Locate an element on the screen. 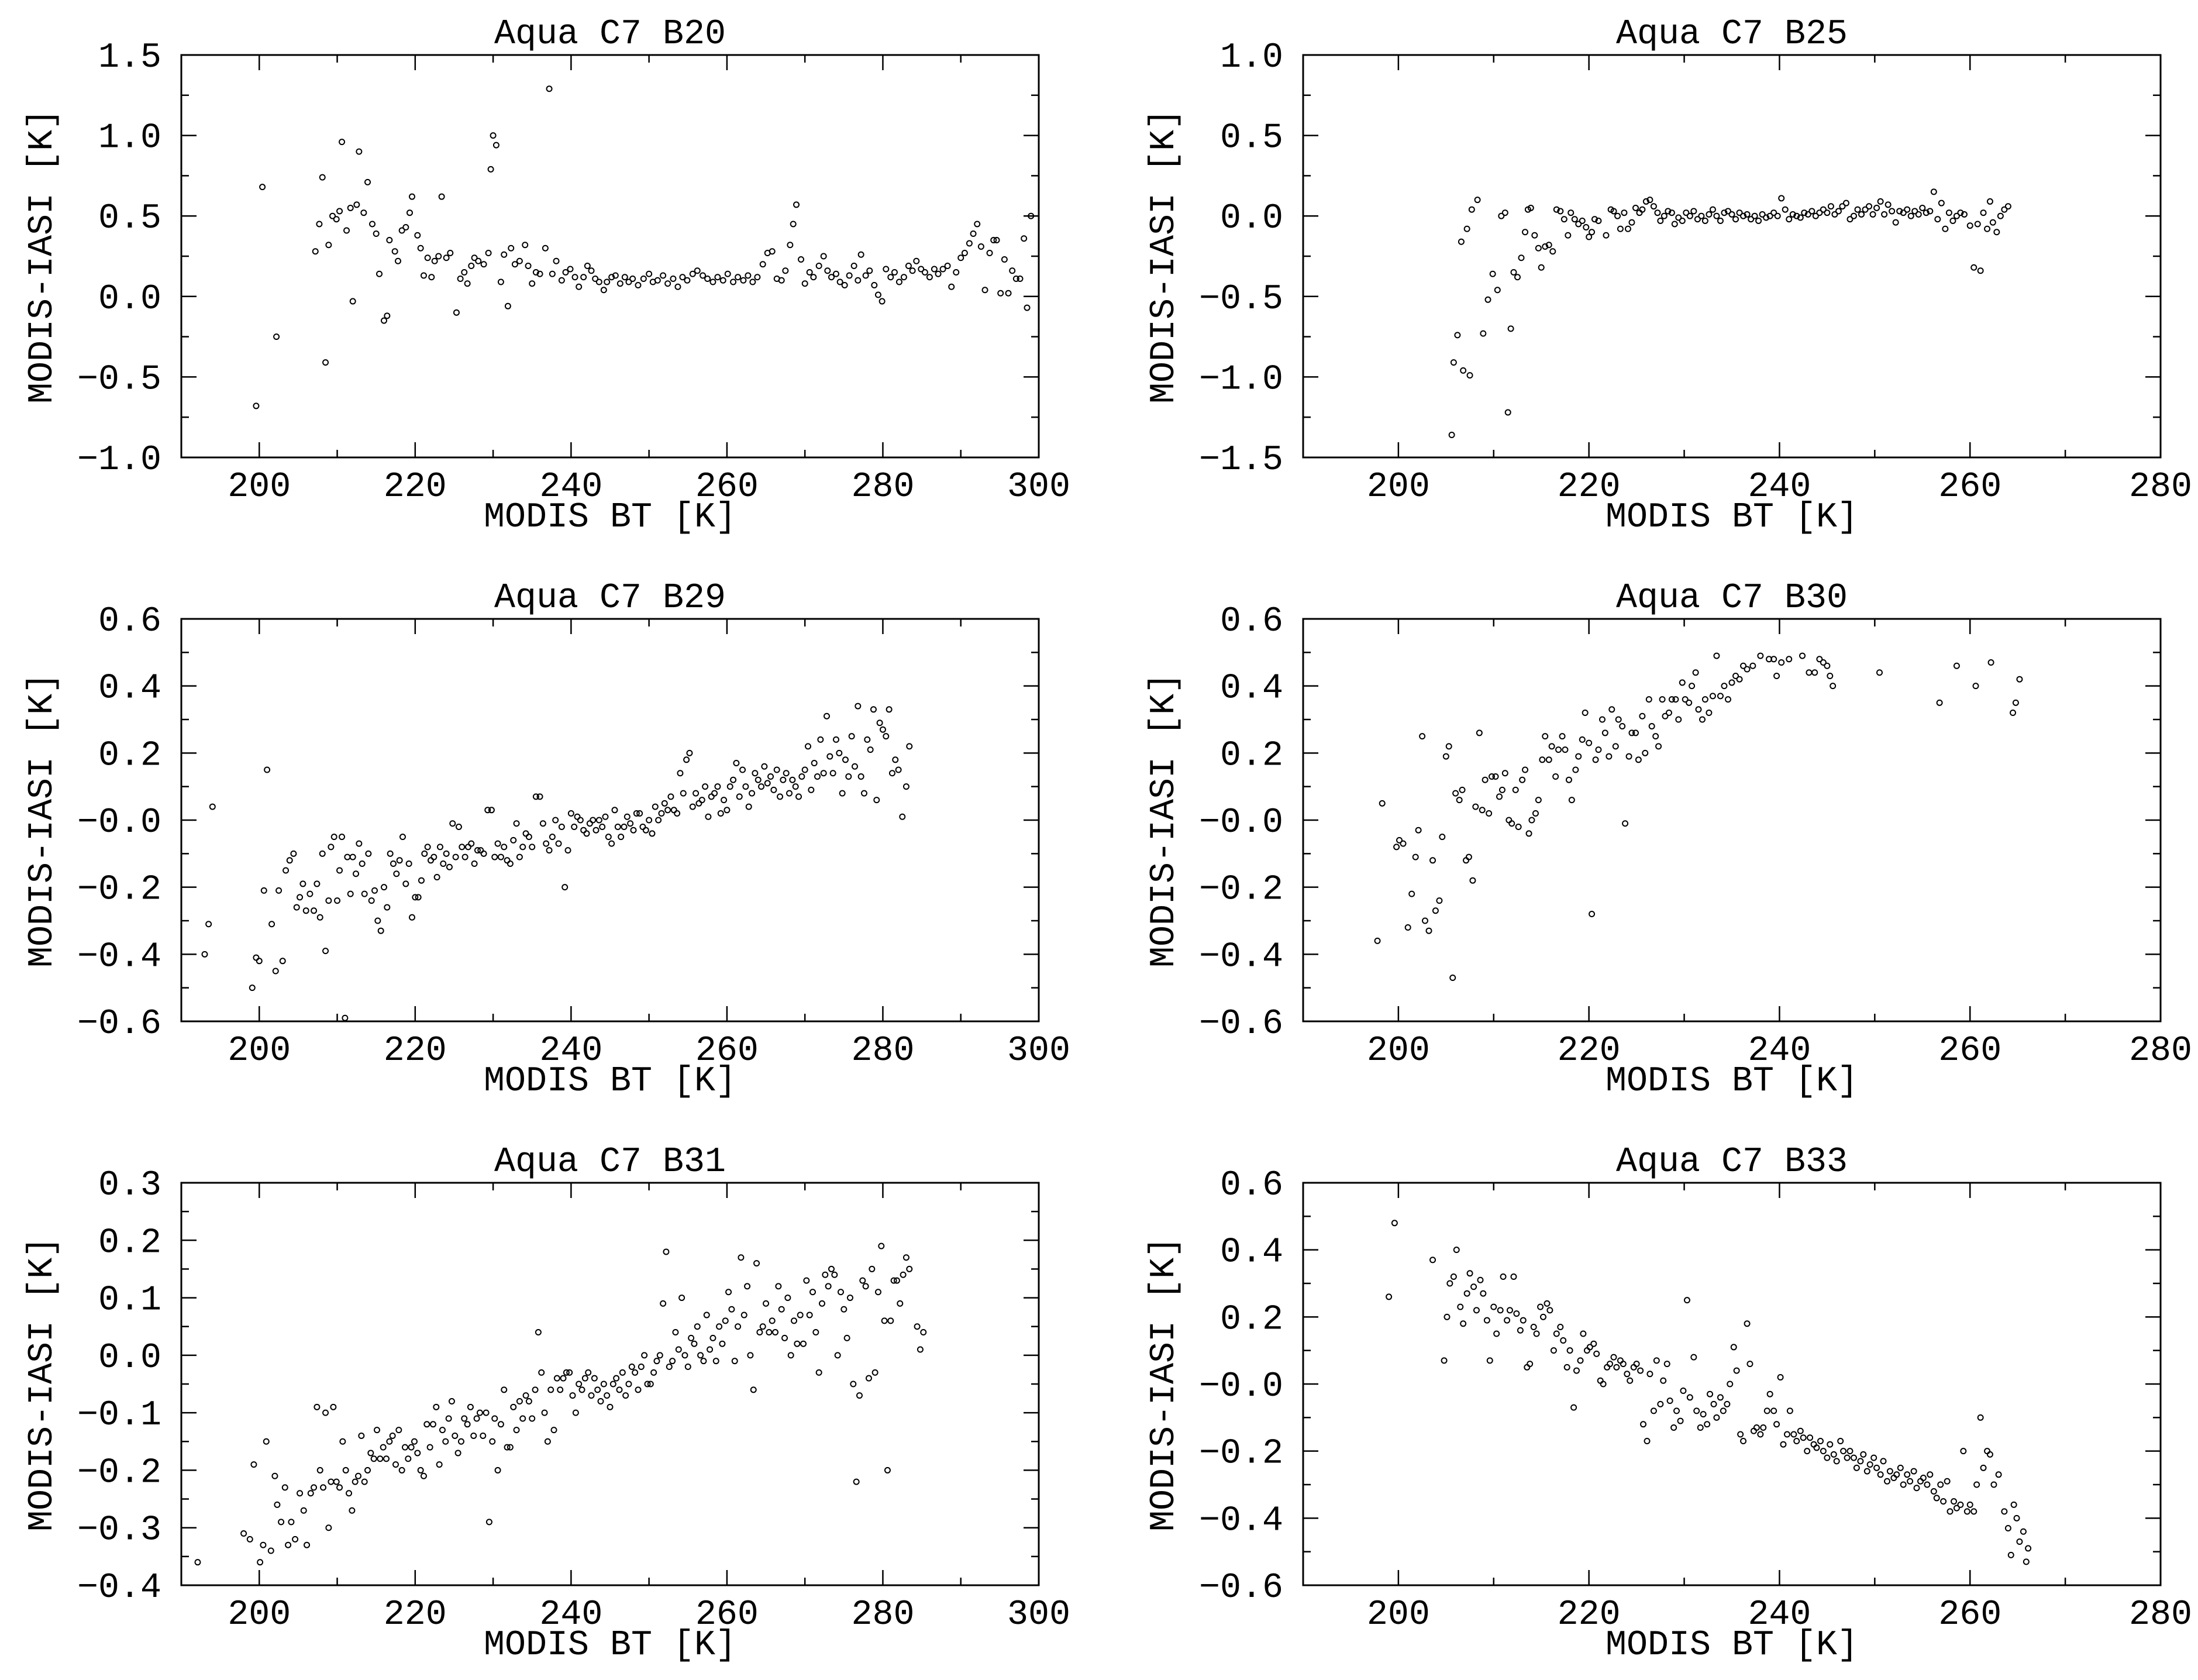  x-tick-label: 200 is located at coordinates (259, 1615).